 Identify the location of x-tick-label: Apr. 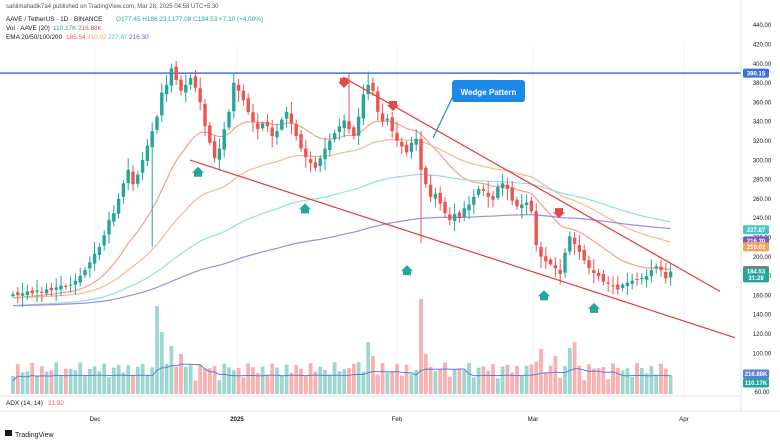
(684, 419).